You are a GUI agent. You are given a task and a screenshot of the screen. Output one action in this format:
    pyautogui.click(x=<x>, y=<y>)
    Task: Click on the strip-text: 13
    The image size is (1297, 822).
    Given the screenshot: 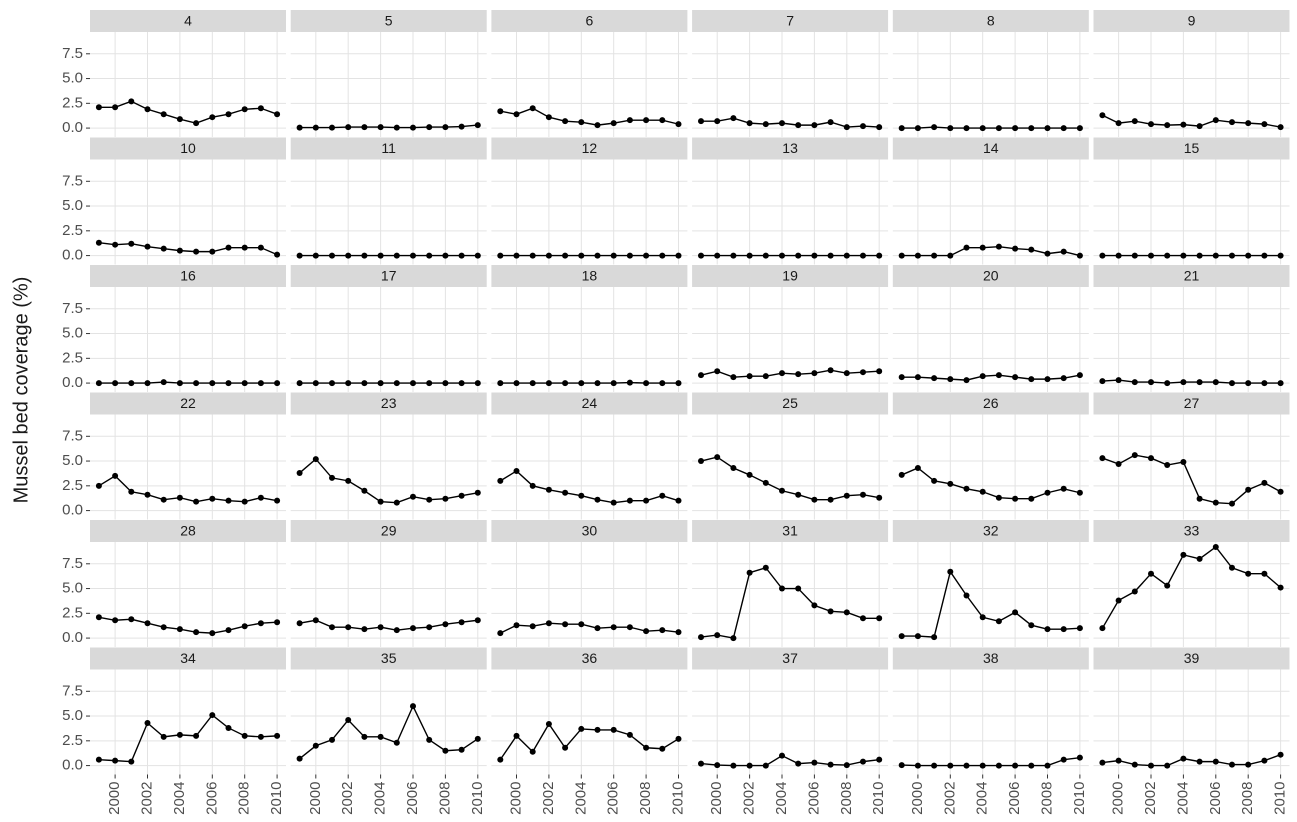 What is the action you would take?
    pyautogui.click(x=790, y=148)
    